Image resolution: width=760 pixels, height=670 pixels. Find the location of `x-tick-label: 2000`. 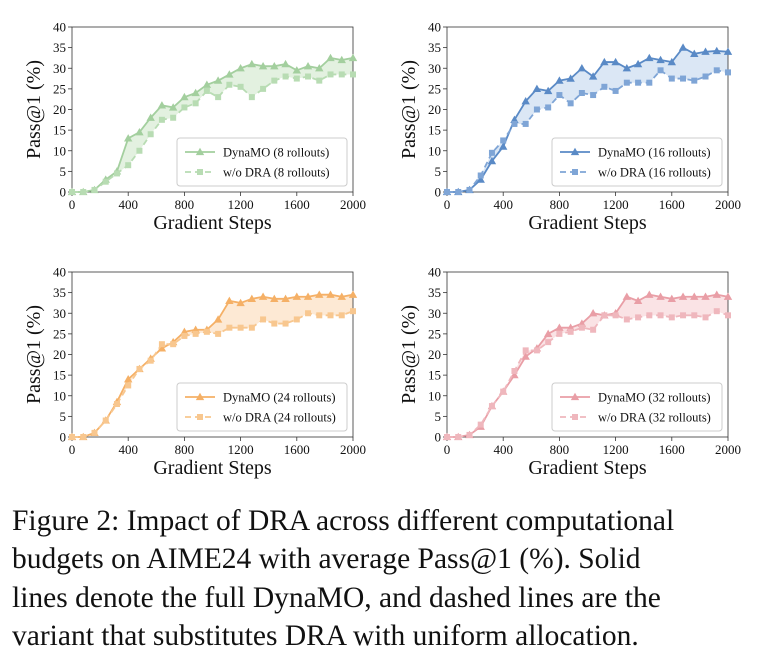

x-tick-label: 2000 is located at coordinates (353, 449).